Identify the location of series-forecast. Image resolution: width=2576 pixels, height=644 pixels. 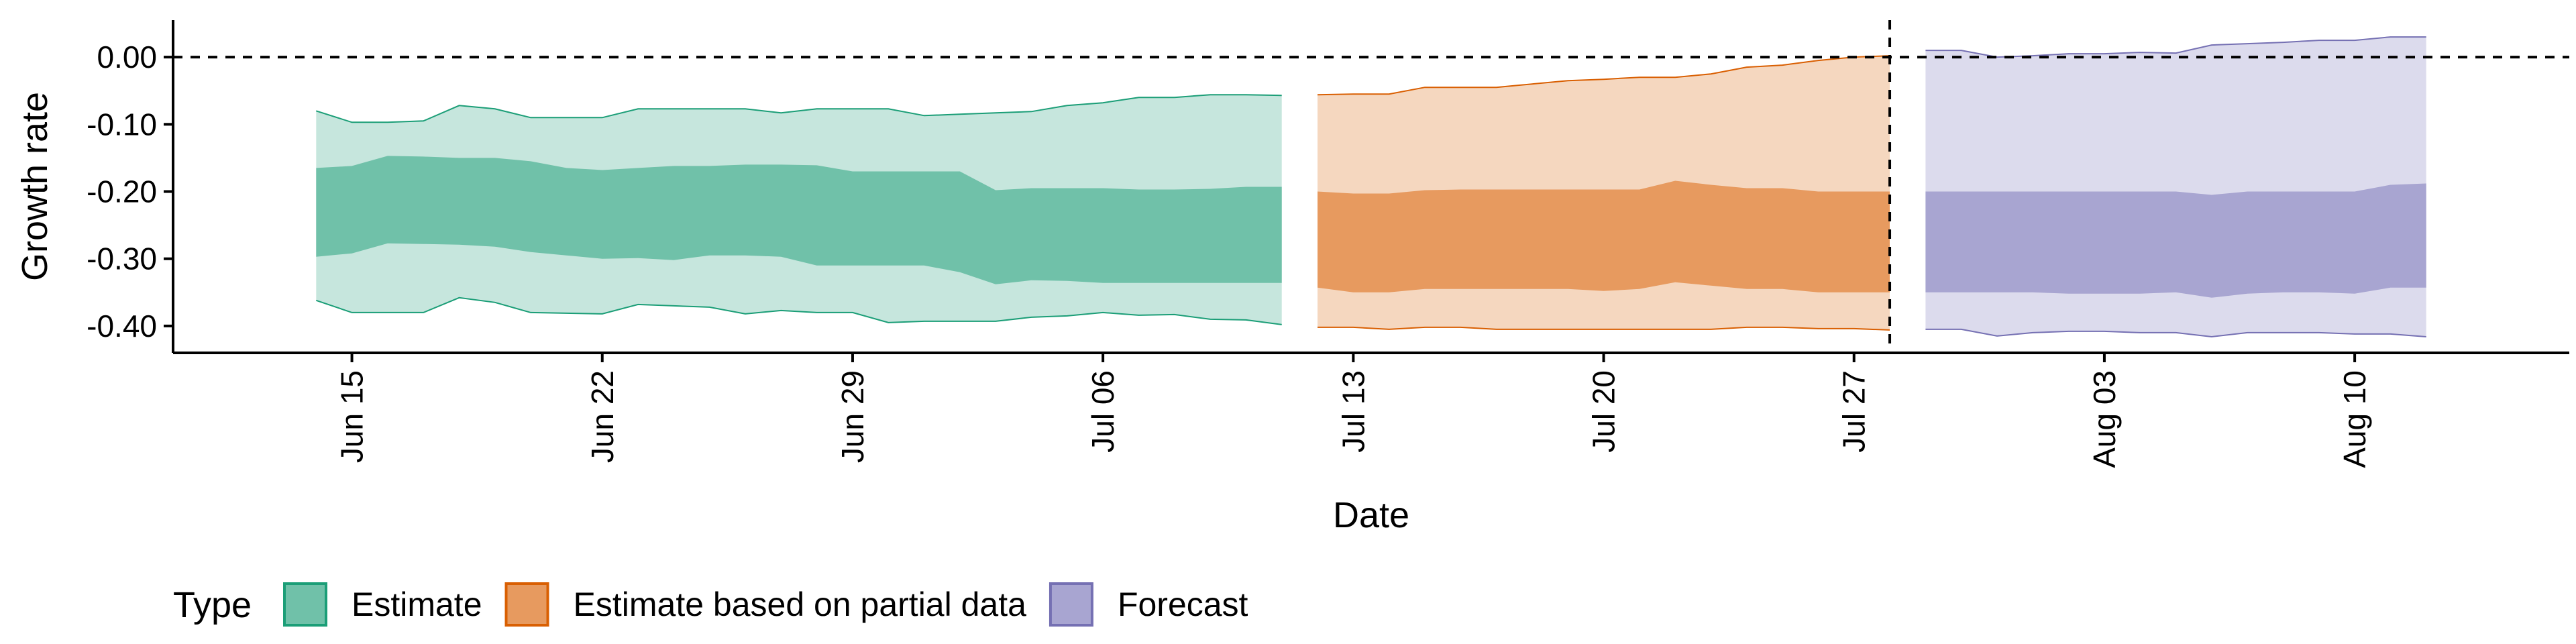
(2175, 187).